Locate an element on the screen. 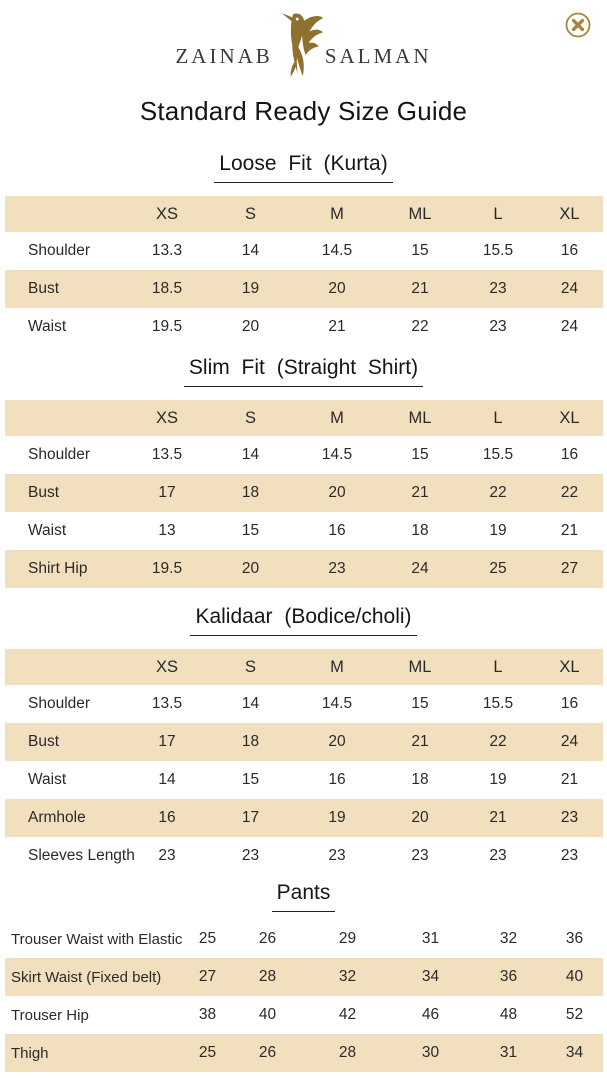 This screenshot has width=607, height=1083. section-title-row: Kalidaar (Bodice/choli) is located at coordinates (303, 620).